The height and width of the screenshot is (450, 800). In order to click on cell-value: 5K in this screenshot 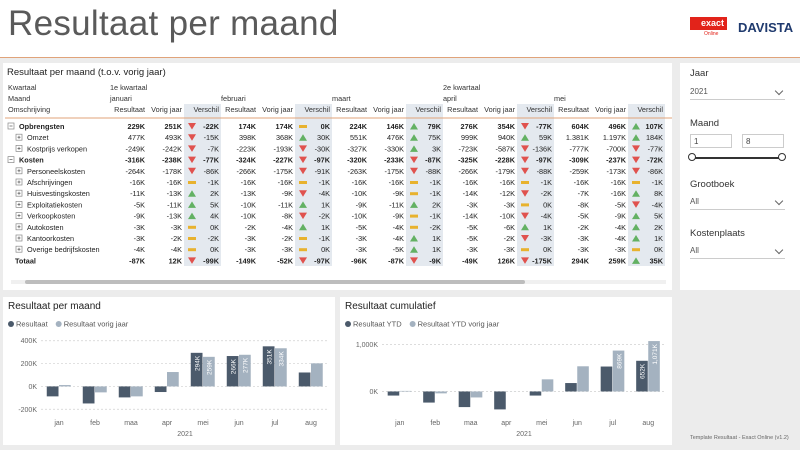, I will do `click(658, 216)`.